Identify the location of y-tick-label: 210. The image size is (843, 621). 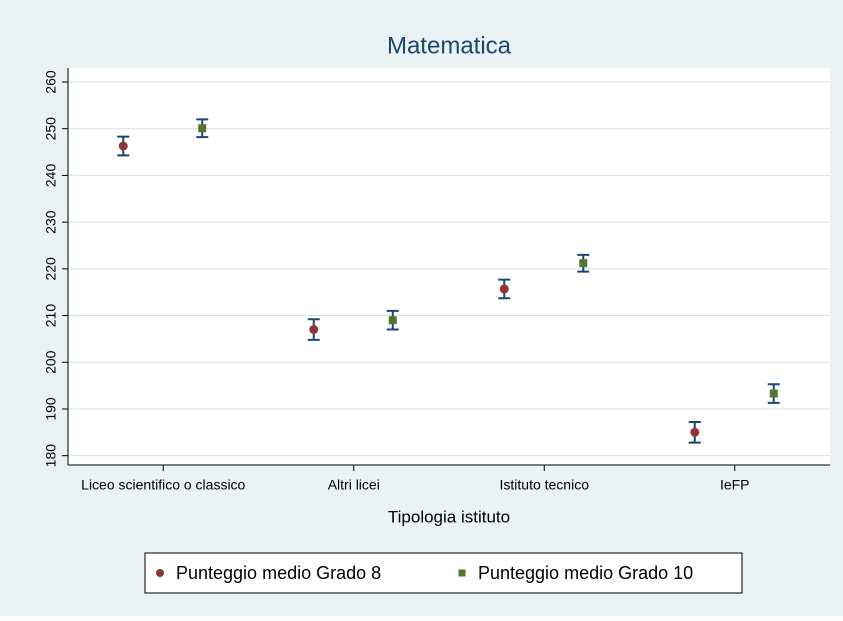
(51, 316).